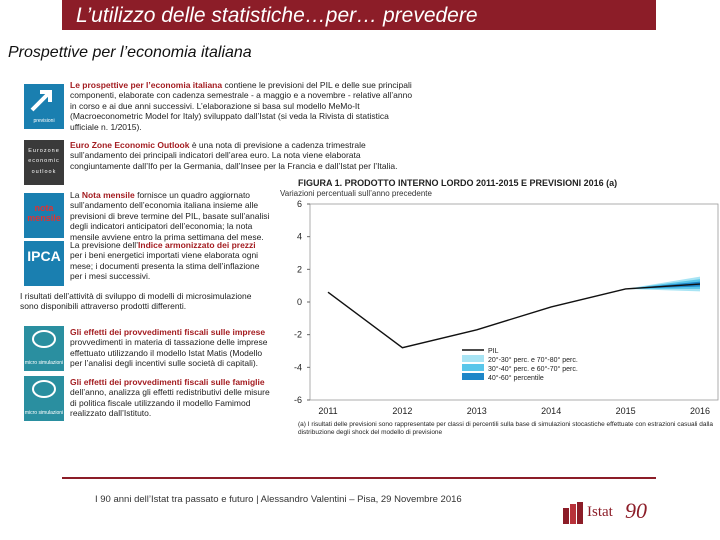 The height and width of the screenshot is (540, 720). Describe the element at coordinates (104, 245) in the screenshot. I see `paragraph-ipca-pre: La previsione dell’` at that location.